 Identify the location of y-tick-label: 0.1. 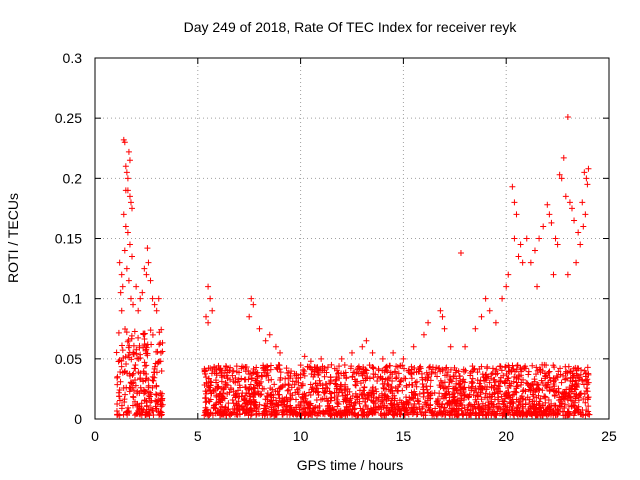
(73, 299).